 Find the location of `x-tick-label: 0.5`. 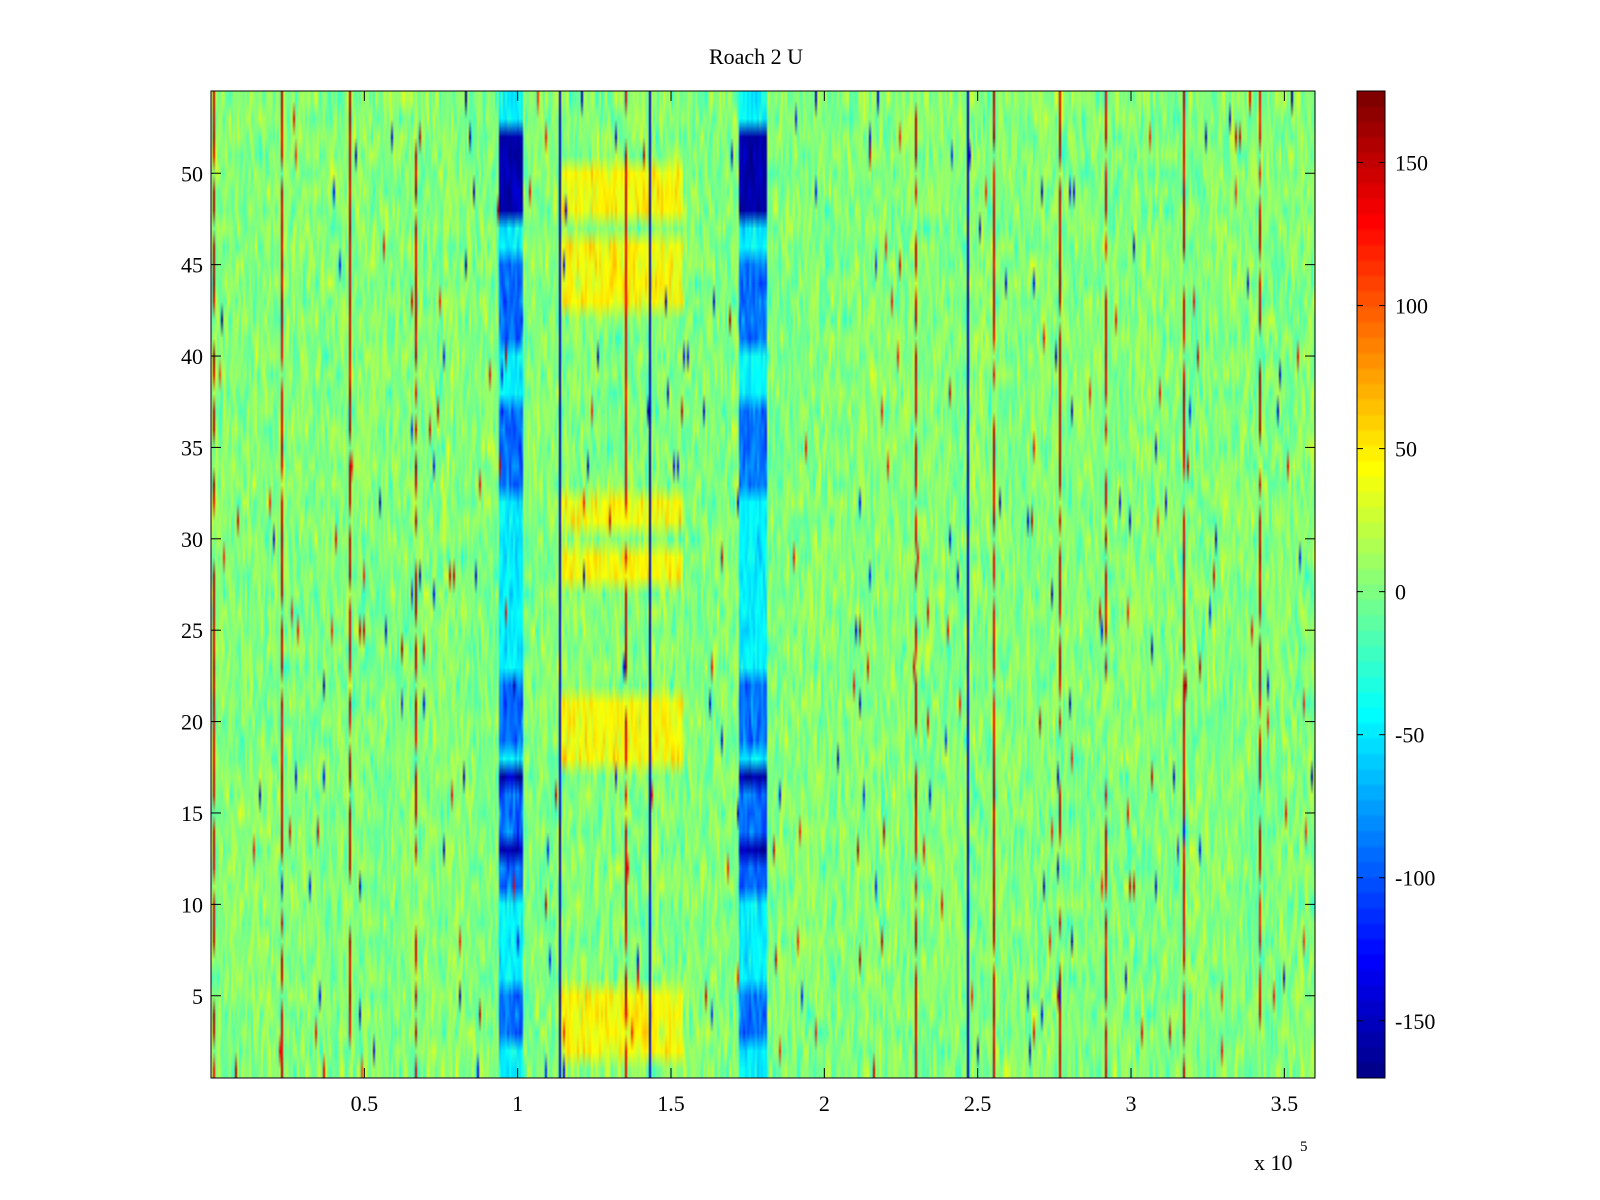

x-tick-label: 0.5 is located at coordinates (365, 1103).